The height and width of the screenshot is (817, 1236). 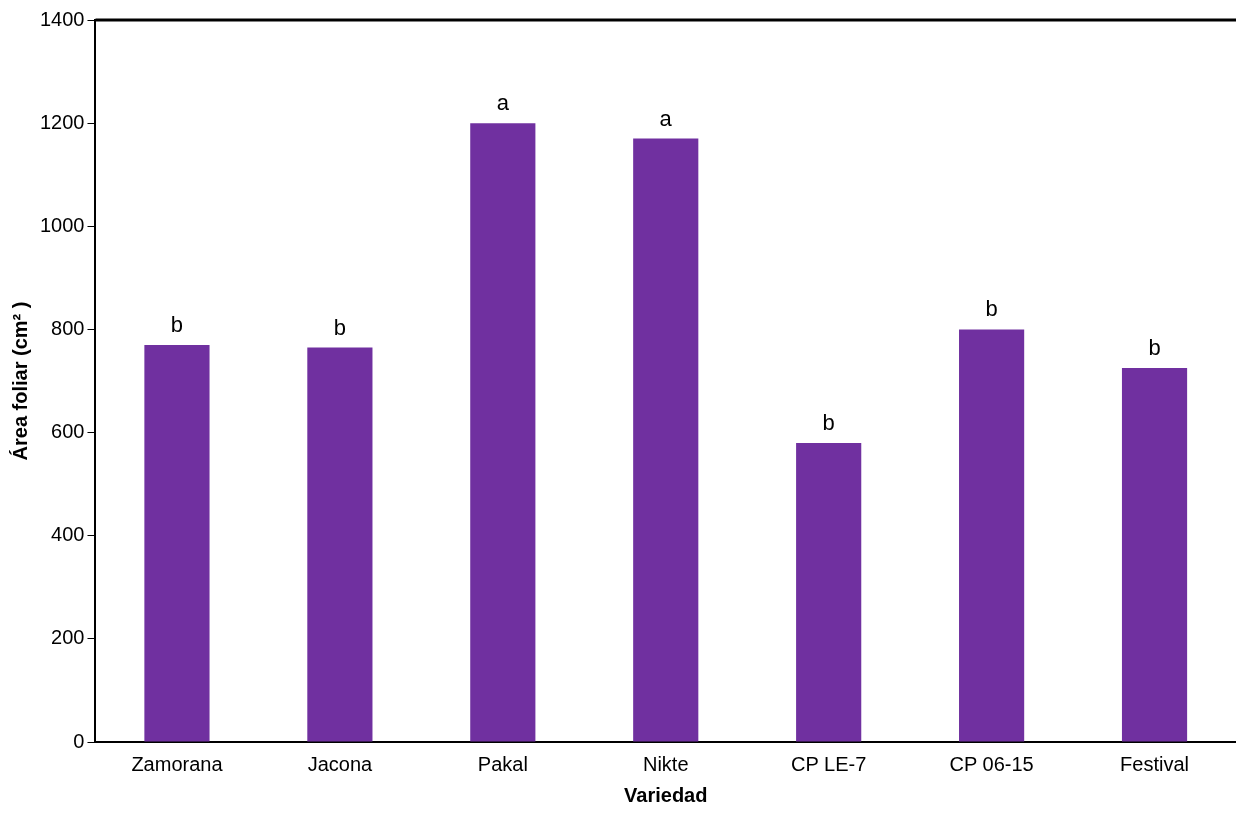 What do you see at coordinates (829, 763) in the screenshot?
I see `x-tick-label: CP LE-7` at bounding box center [829, 763].